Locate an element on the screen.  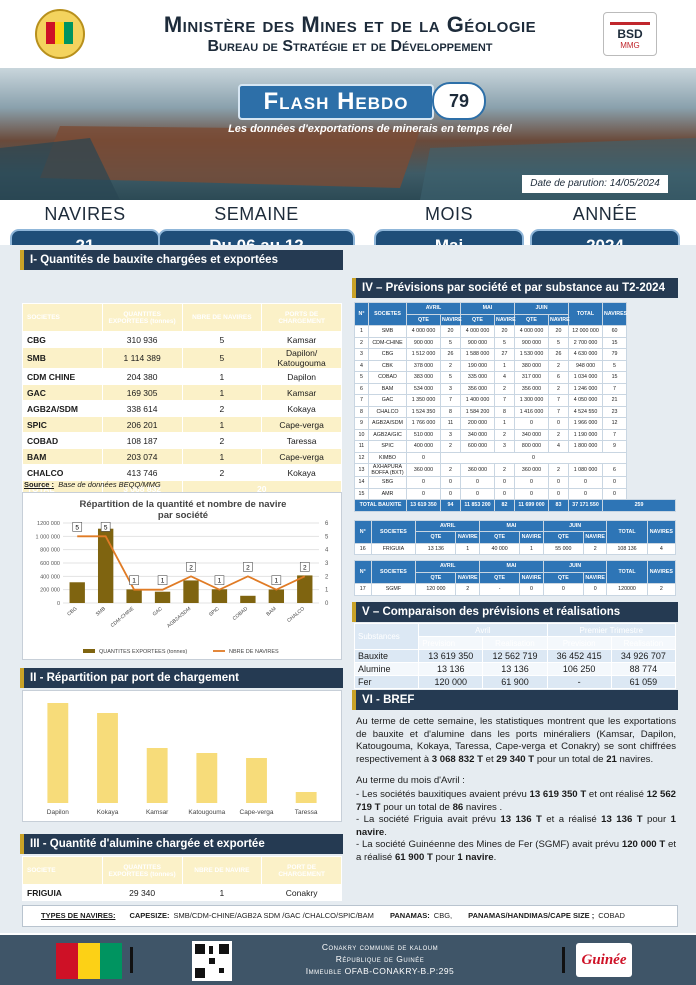
x-tick-label: Kokaya is located at coordinates (108, 812).